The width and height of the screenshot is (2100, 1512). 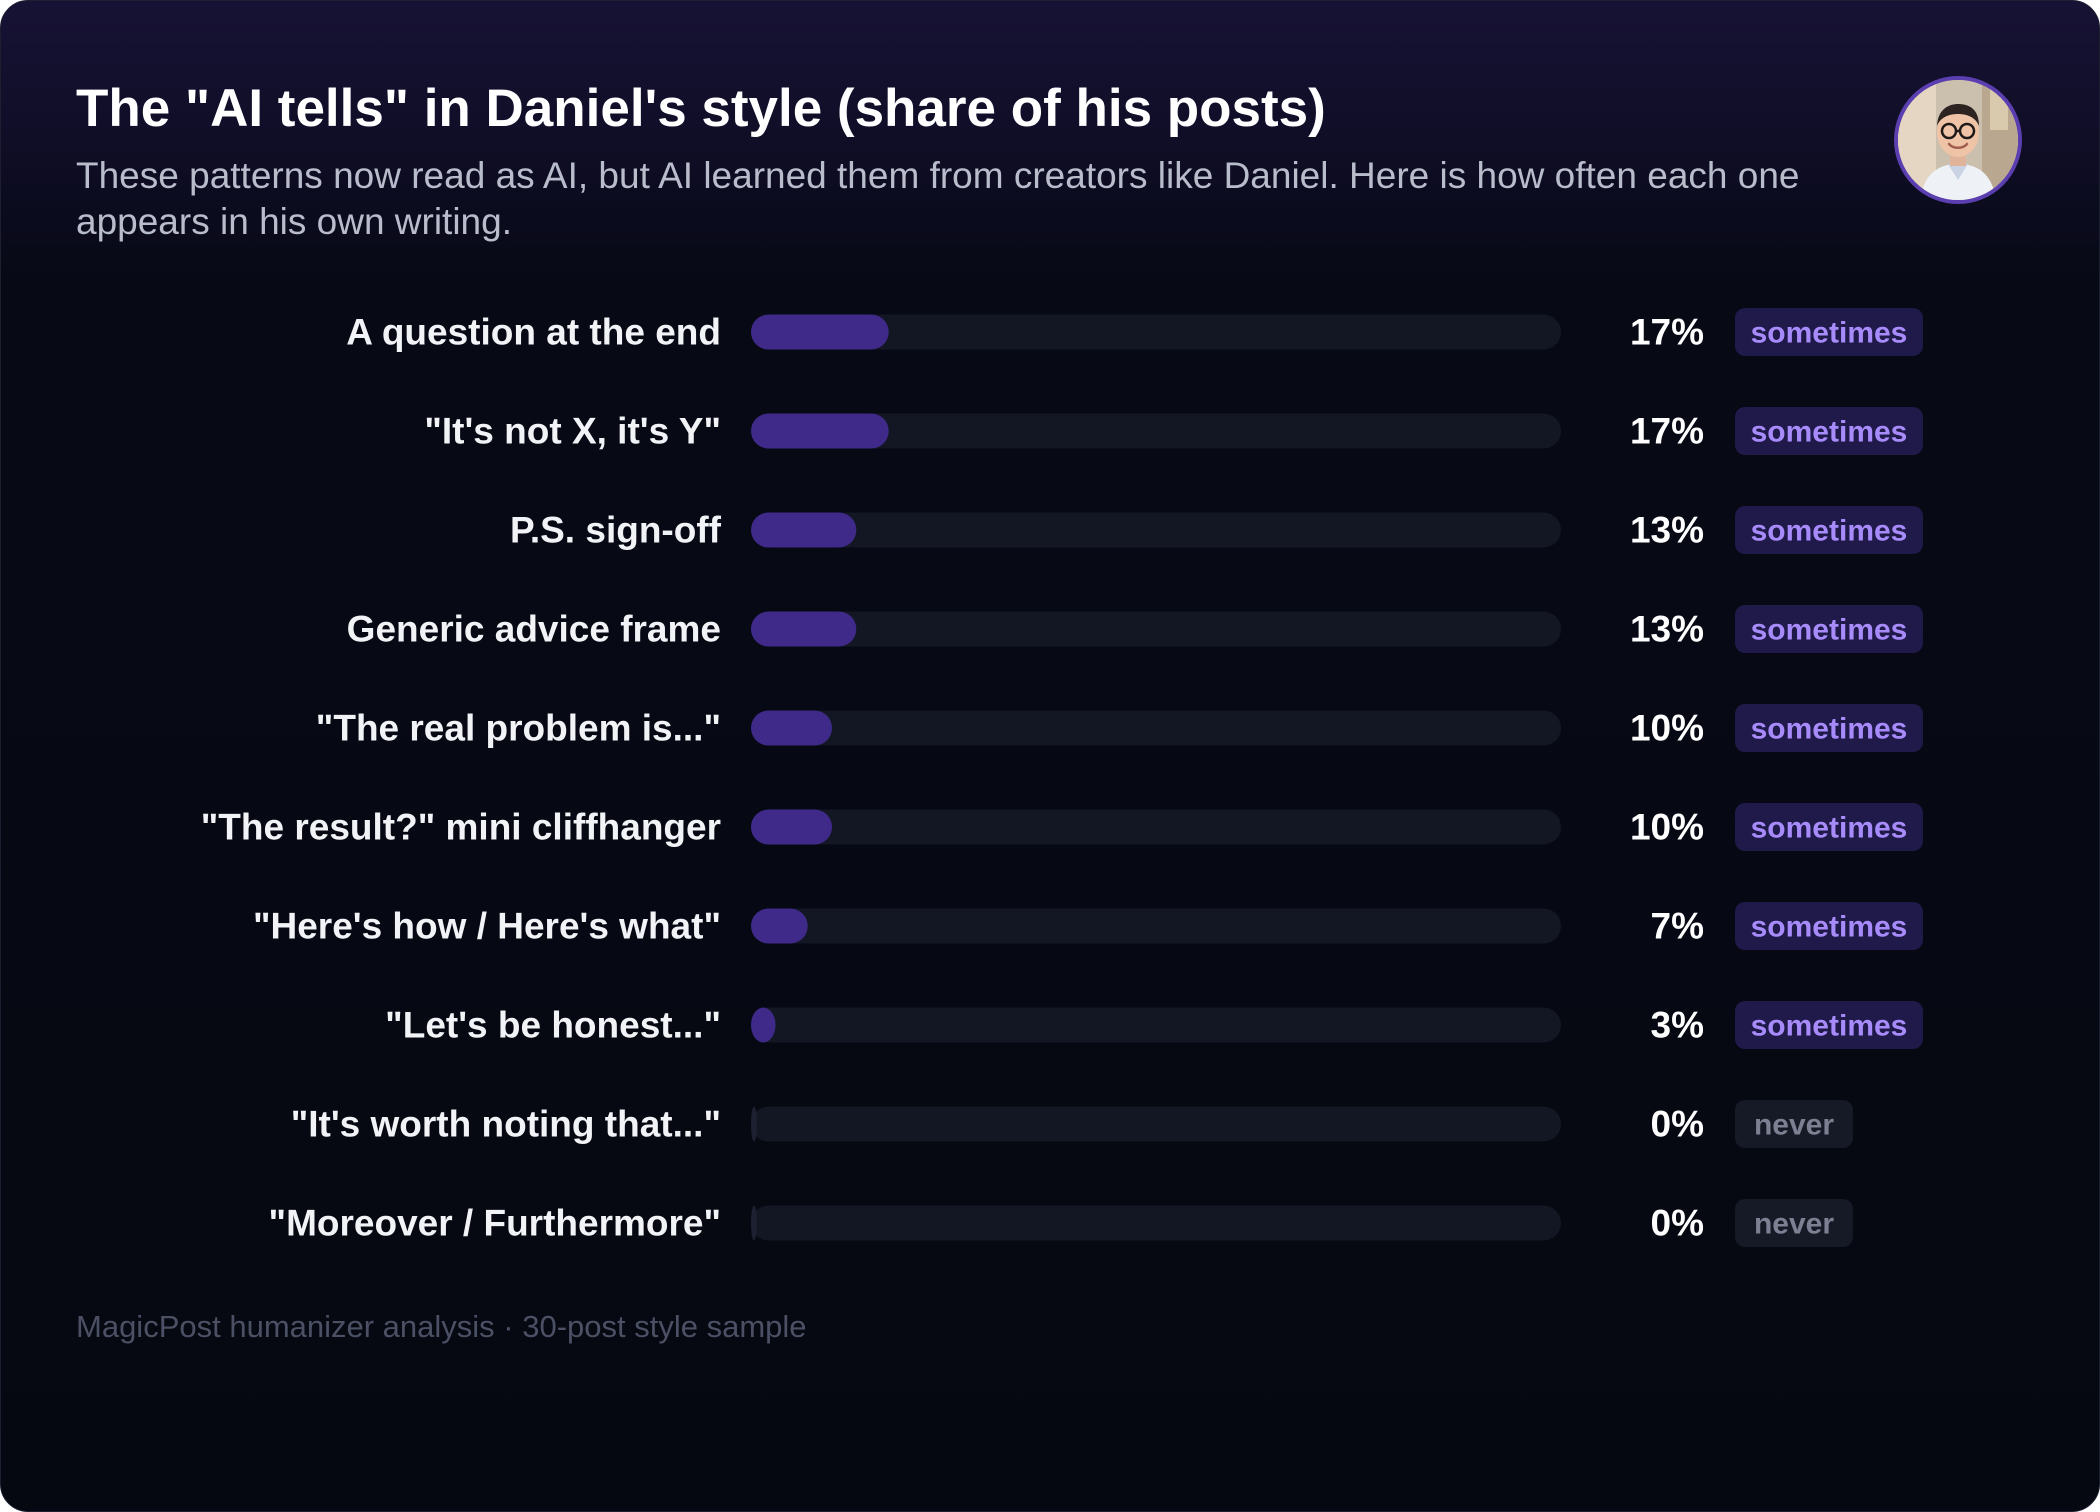 I want to click on bar-row: "Here's how / Here's what" 7% sometimes, so click(x=1088, y=926).